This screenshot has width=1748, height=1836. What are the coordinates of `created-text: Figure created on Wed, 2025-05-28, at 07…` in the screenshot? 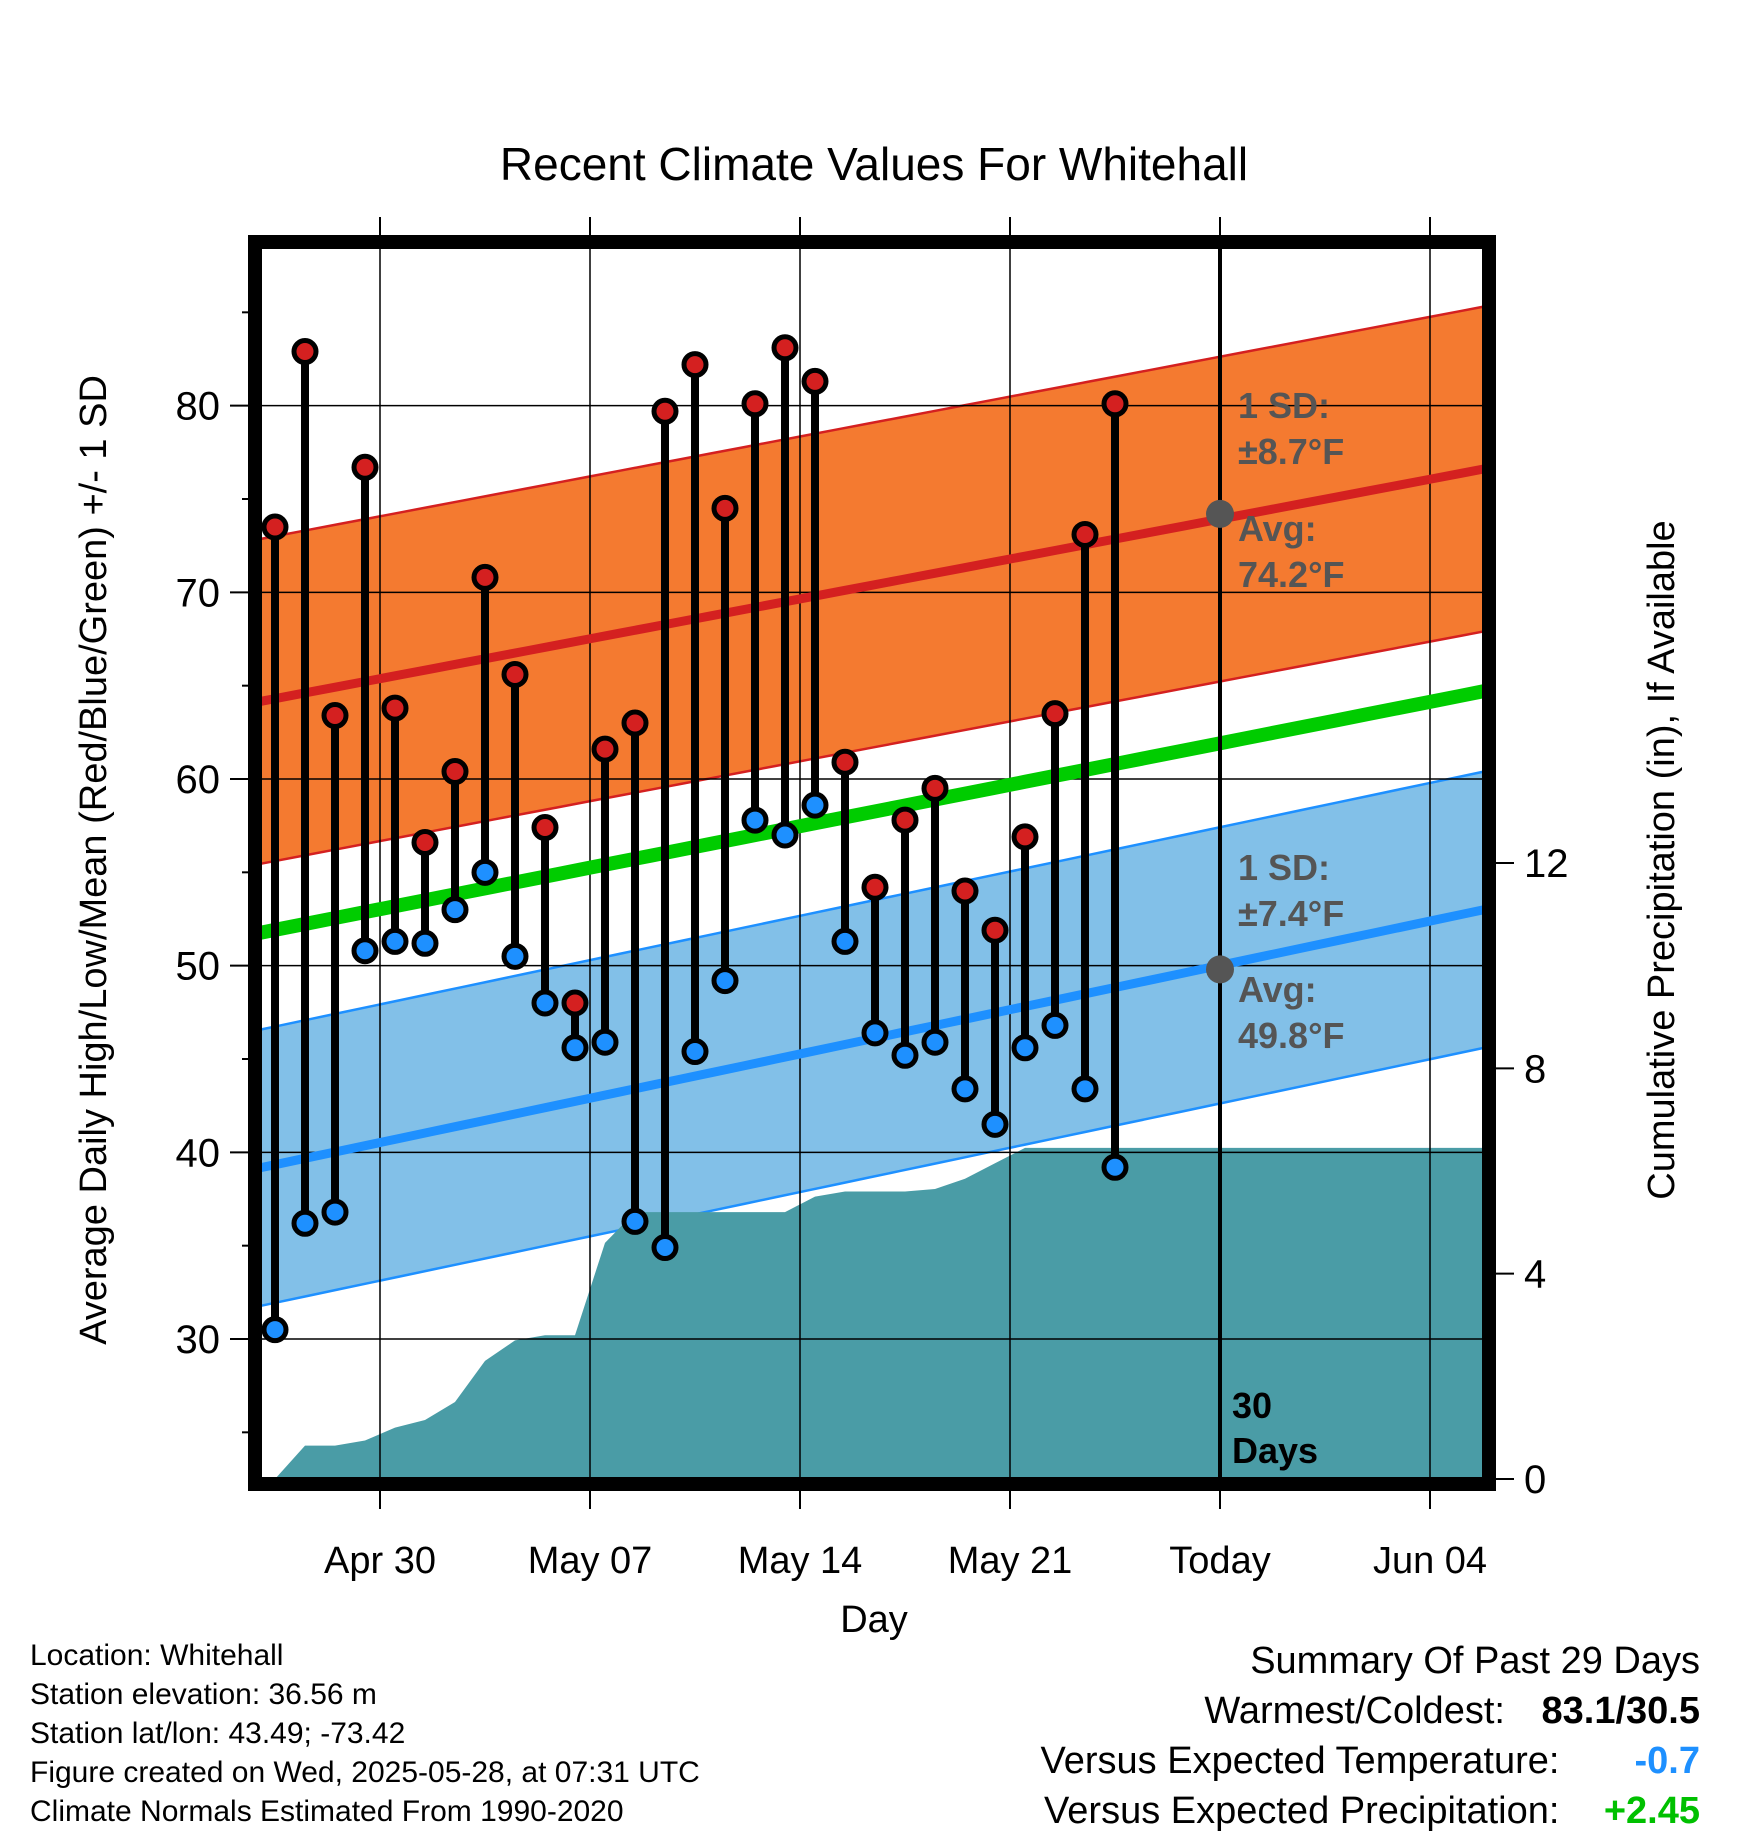 It's located at (365, 1772).